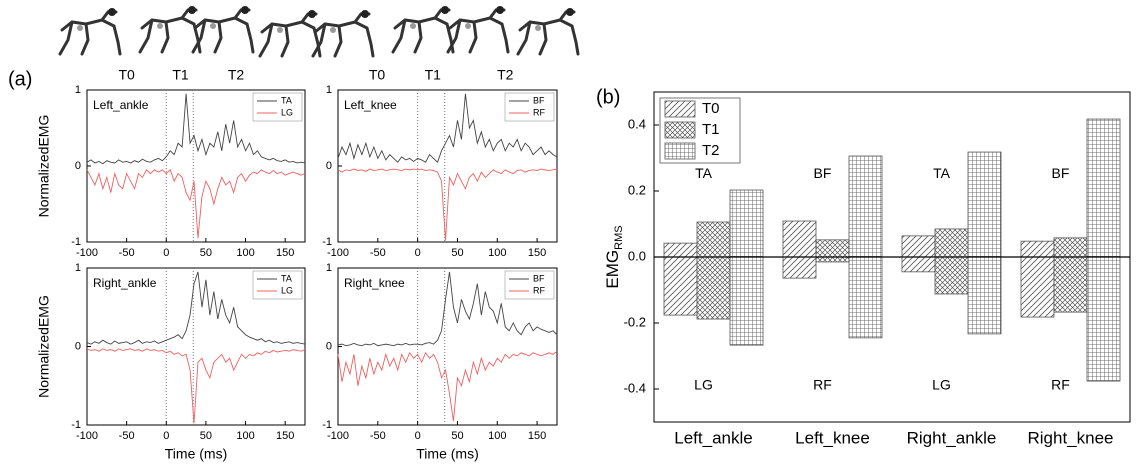 The height and width of the screenshot is (467, 1136). I want to click on panel-label: (a), so click(20, 79).